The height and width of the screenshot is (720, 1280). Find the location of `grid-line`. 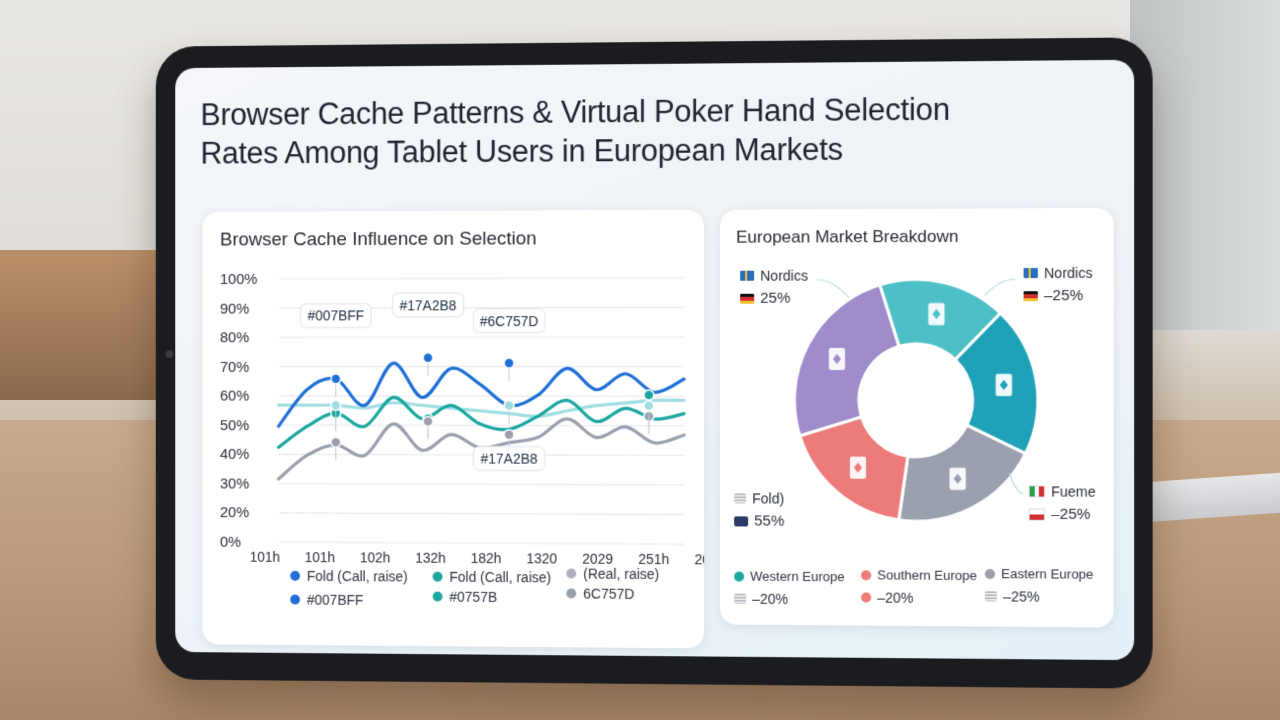

grid-line is located at coordinates (481, 278).